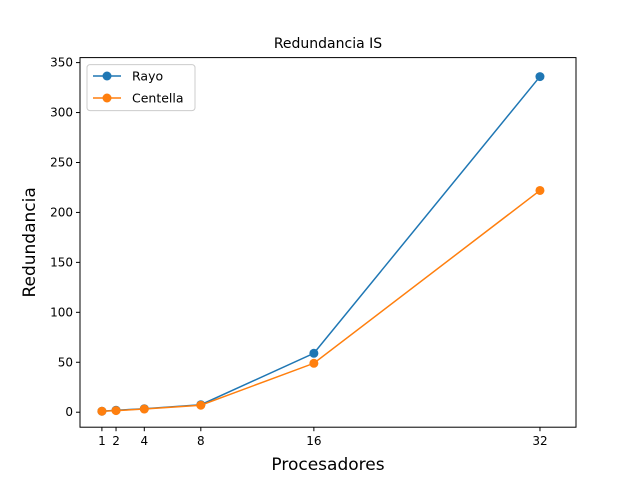 This screenshot has height=480, width=640. I want to click on y-tick-label-350: 350, so click(61, 63).